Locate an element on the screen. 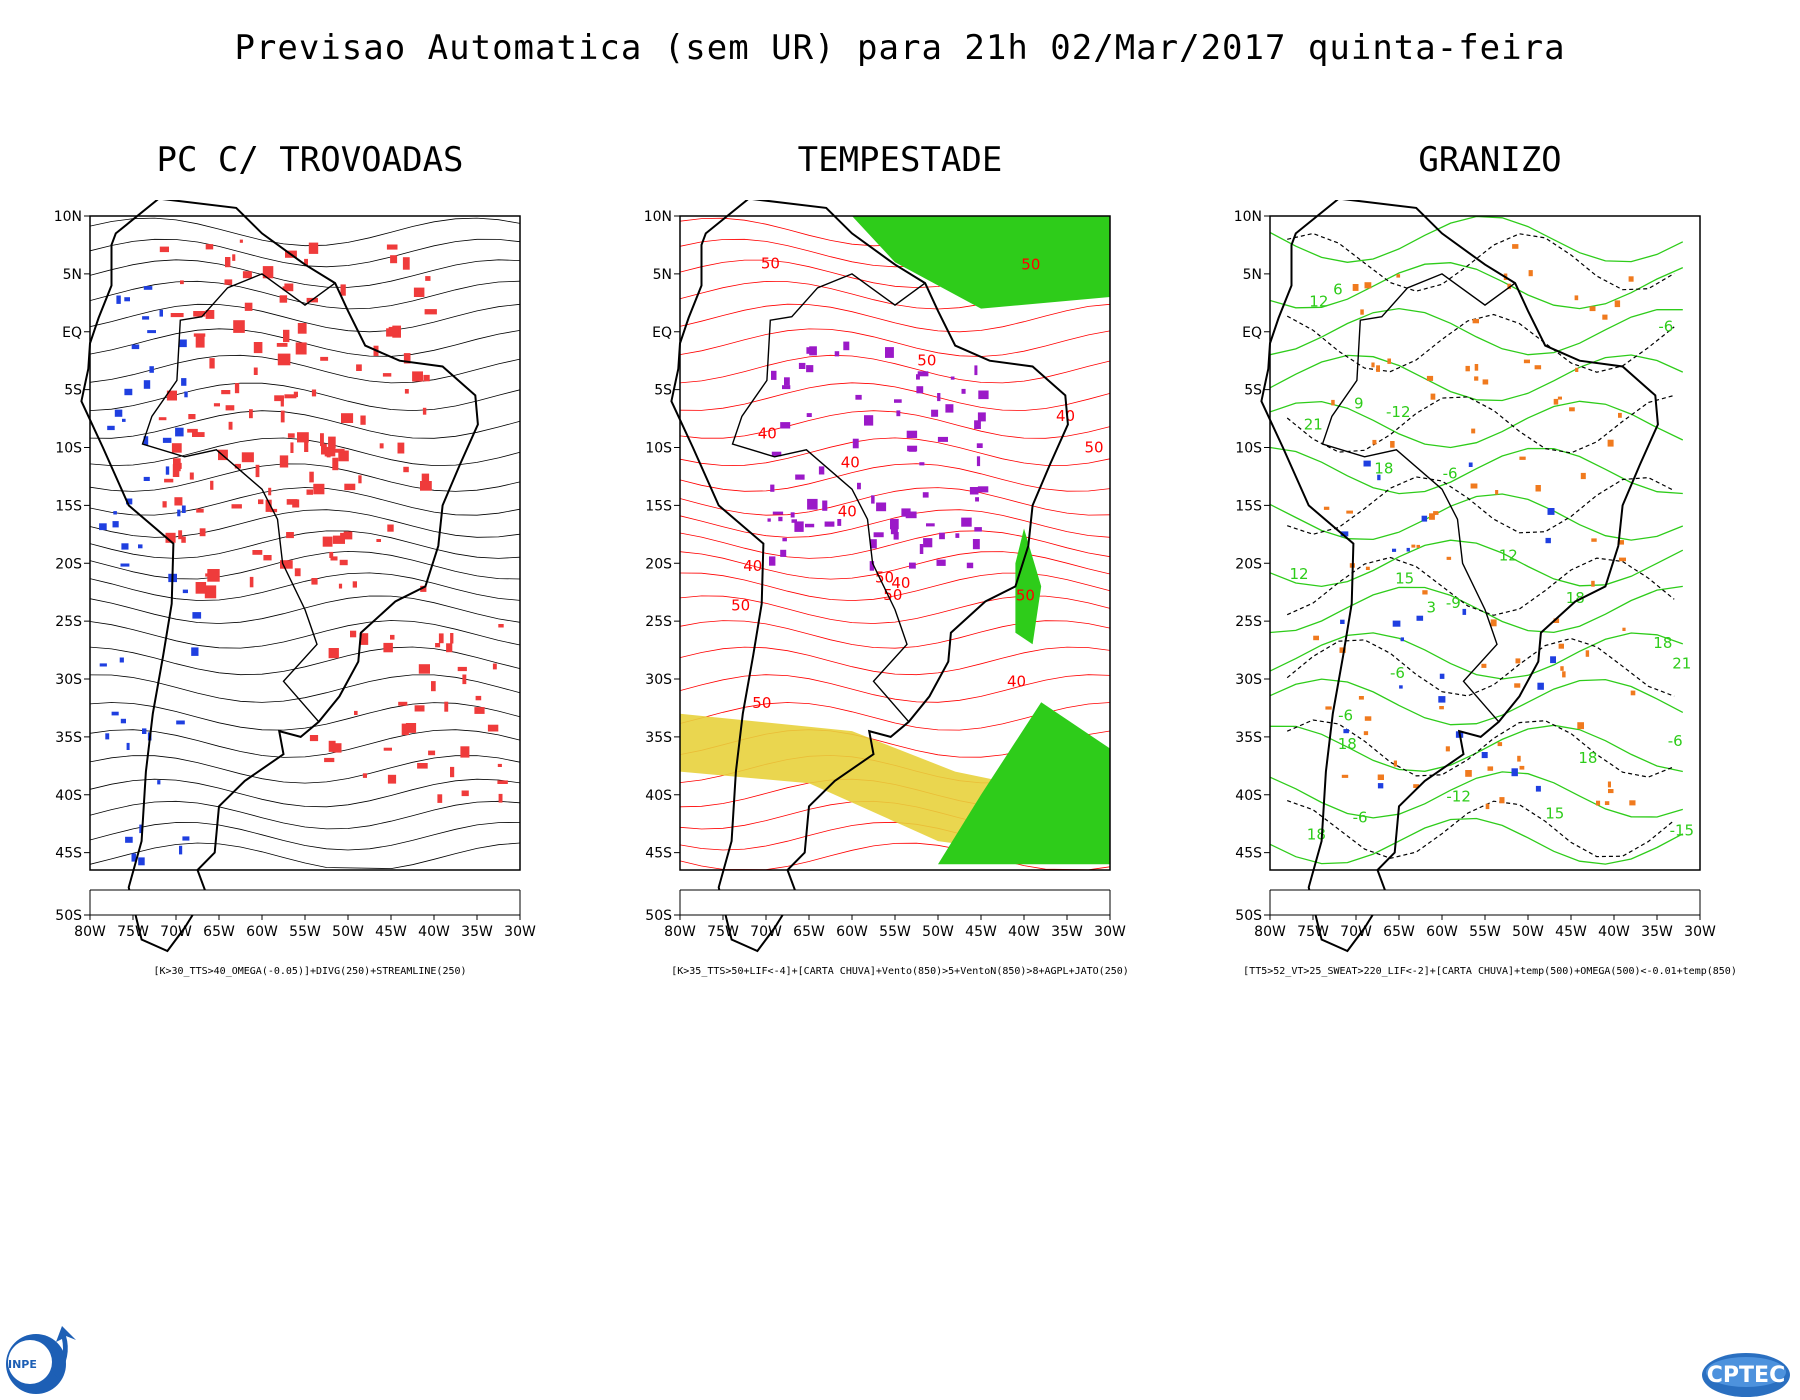 The image size is (1800, 1400). coastline-group is located at coordinates (869, 576).